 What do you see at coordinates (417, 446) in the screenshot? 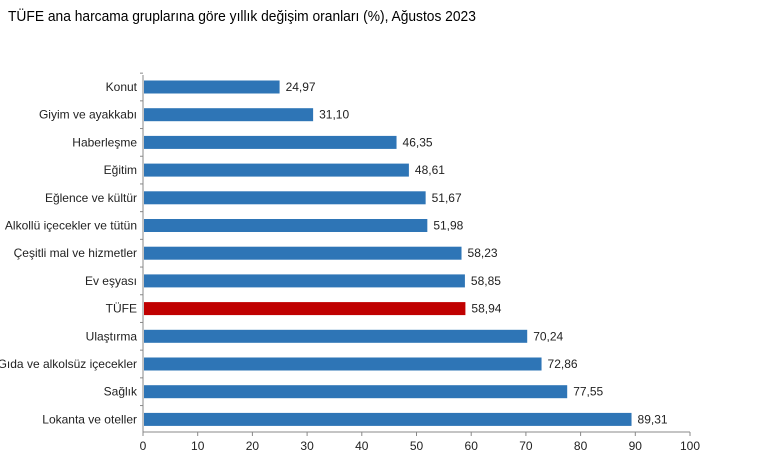
I see `x-tick-label: 50` at bounding box center [417, 446].